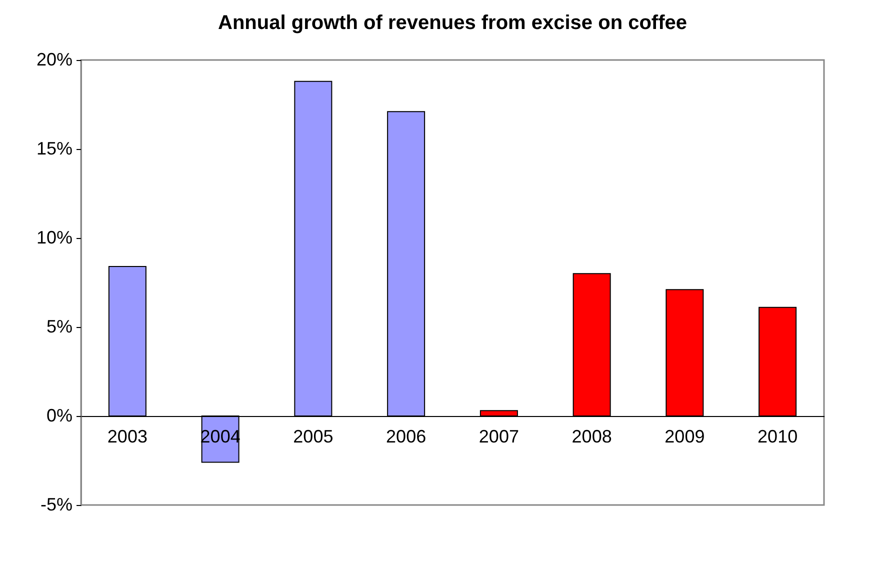 This screenshot has width=870, height=572. Describe the element at coordinates (54, 148) in the screenshot. I see `y-tick-label: 15%` at that location.